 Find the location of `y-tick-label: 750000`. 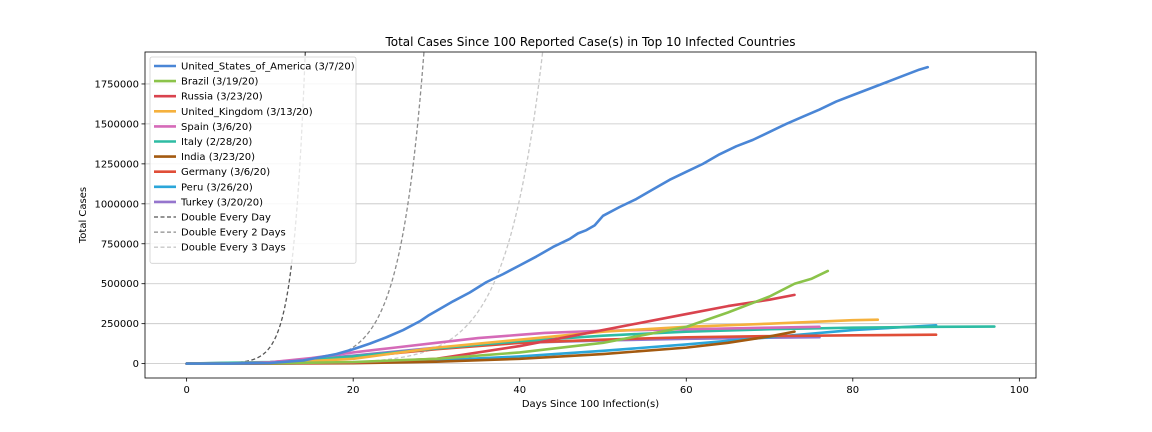

y-tick-label: 750000 is located at coordinates (120, 244).